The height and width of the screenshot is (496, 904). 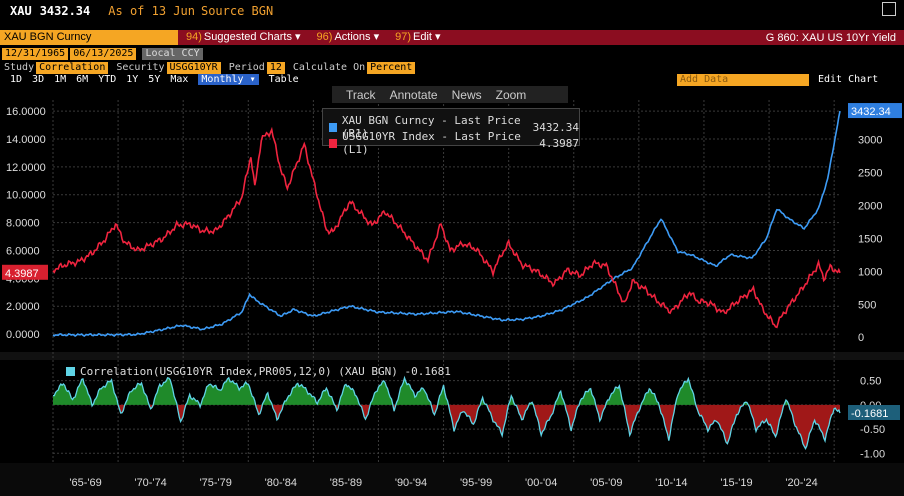 What do you see at coordinates (361, 94) in the screenshot?
I see `track-button: Track` at bounding box center [361, 94].